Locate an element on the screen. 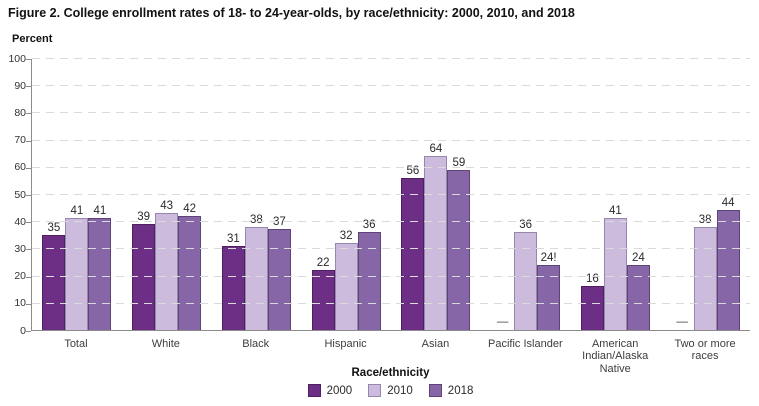  bar-2000: 56 is located at coordinates (413, 247).